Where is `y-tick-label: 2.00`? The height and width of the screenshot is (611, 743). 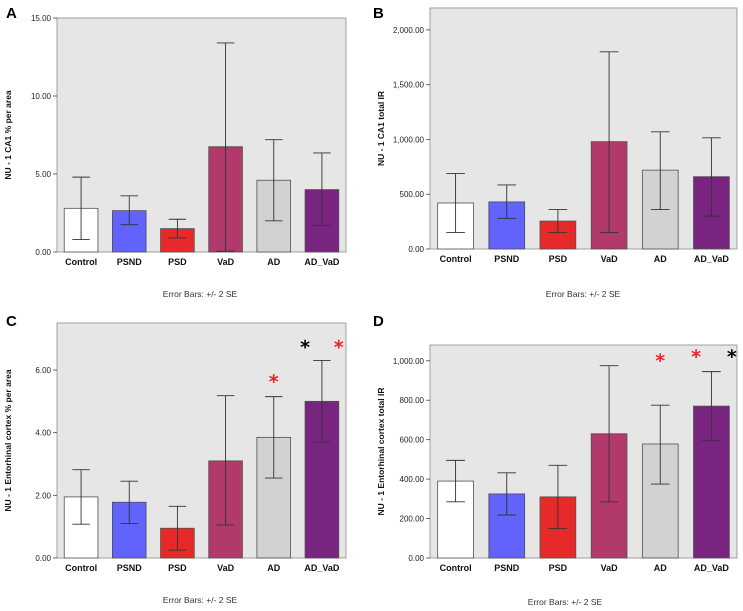
y-tick-label: 2.00 is located at coordinates (43, 495).